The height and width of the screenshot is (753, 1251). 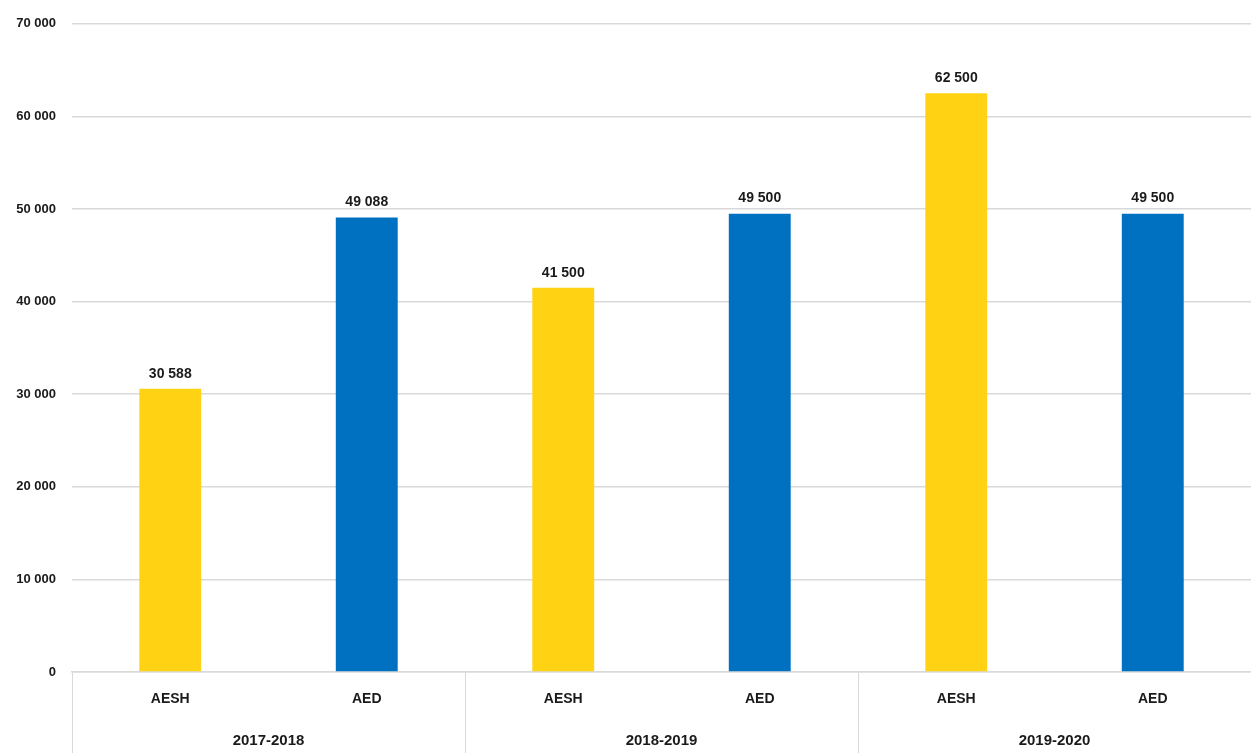 I want to click on y-tick-label: 60 000, so click(x=36, y=115).